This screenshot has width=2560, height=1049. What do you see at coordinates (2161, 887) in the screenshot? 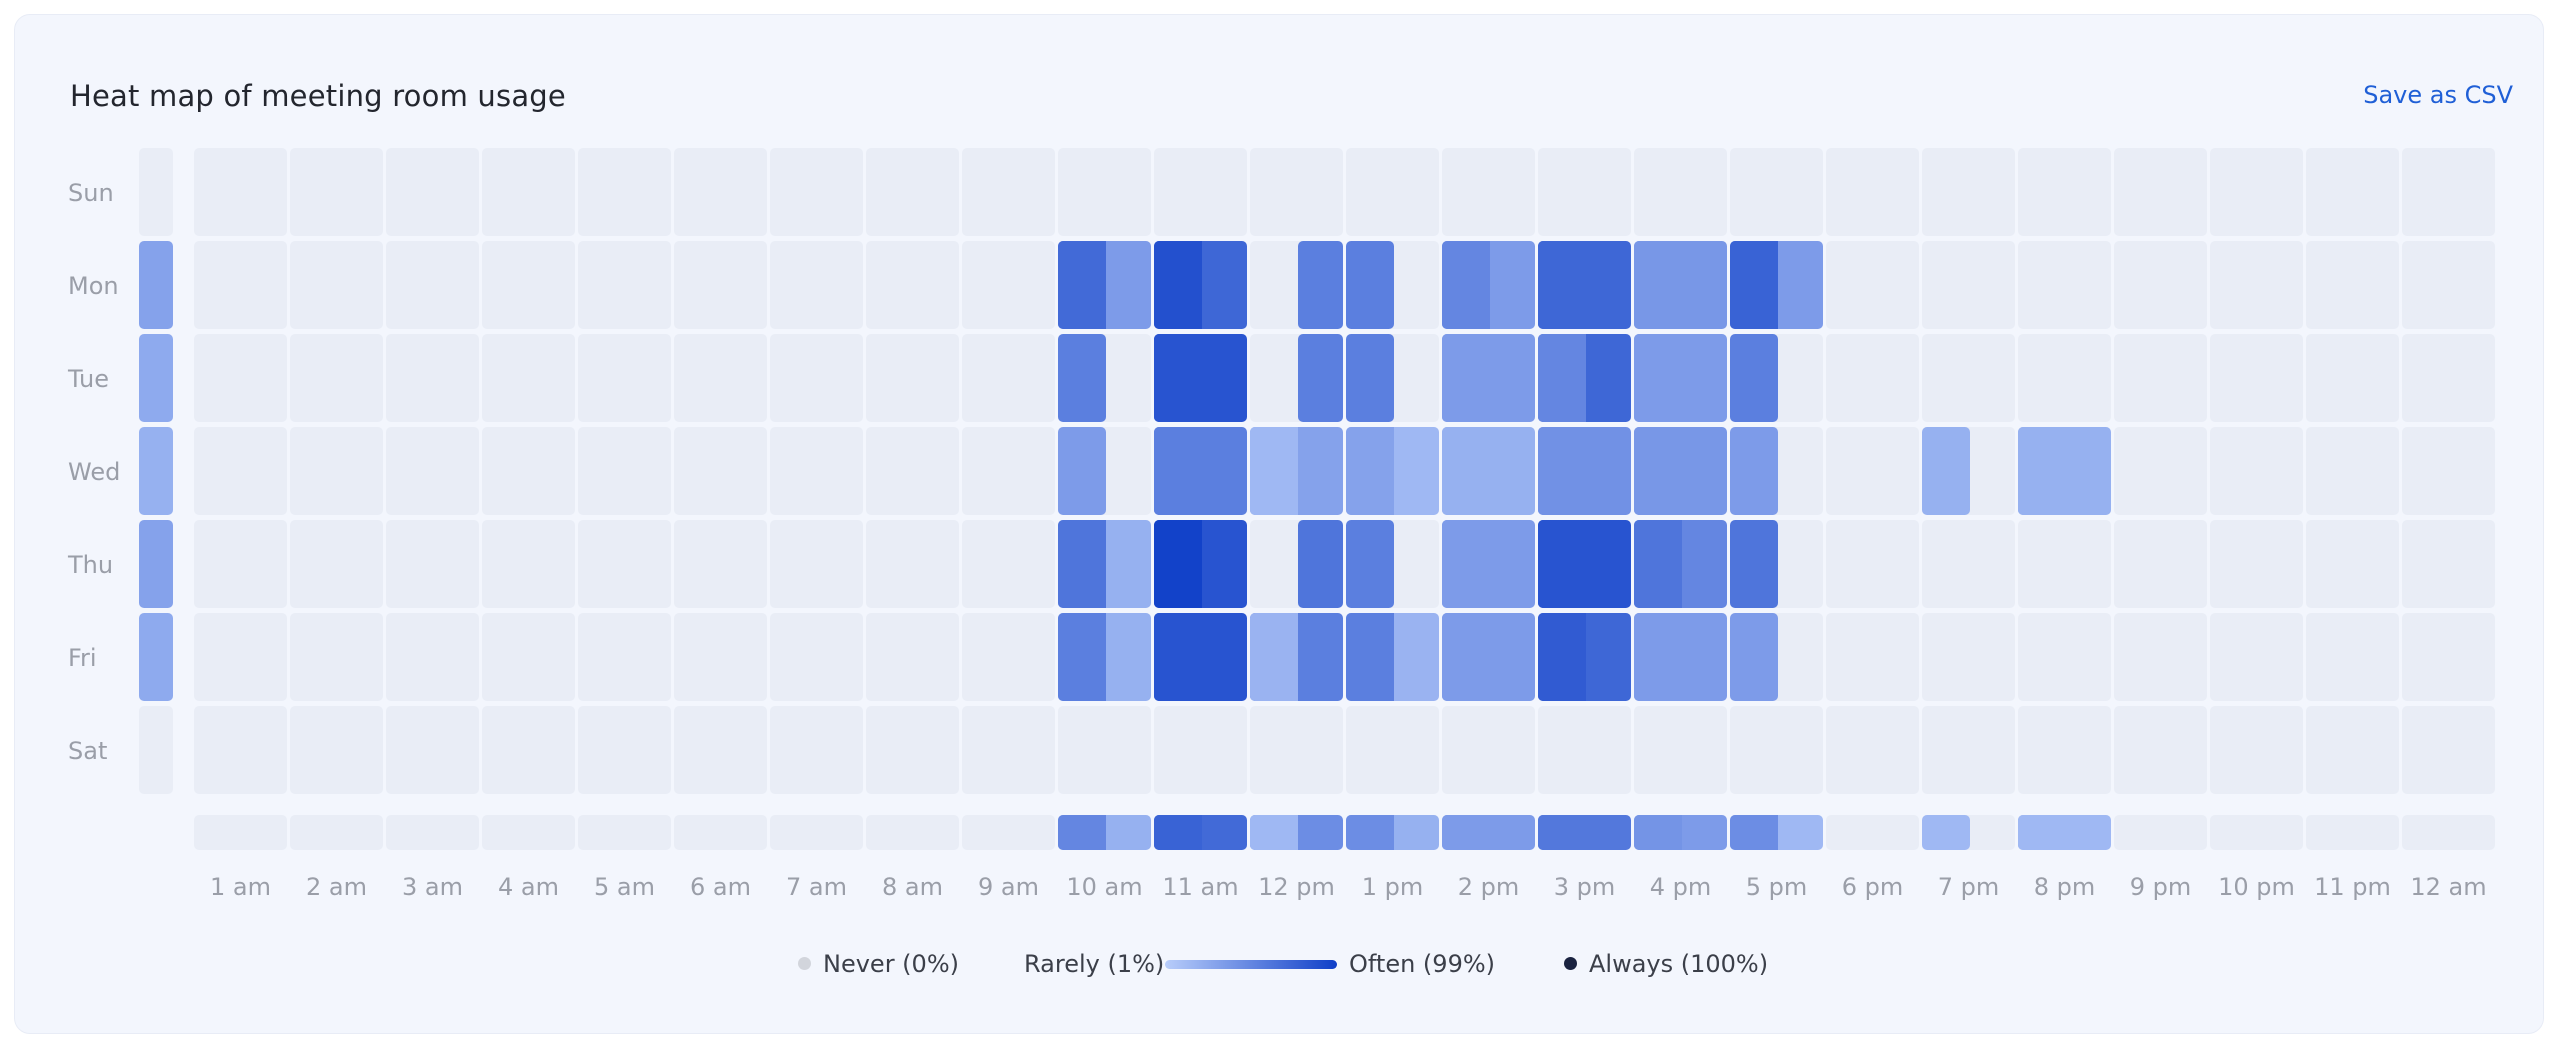
I see `hour-label: 9 pm` at bounding box center [2161, 887].